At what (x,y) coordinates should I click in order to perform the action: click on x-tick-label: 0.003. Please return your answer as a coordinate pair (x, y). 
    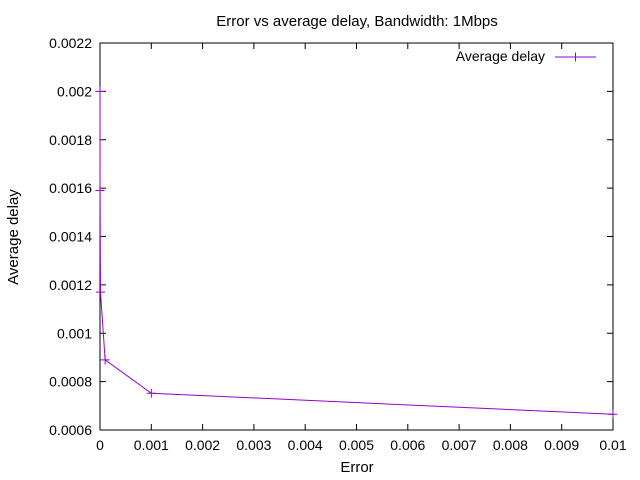
    Looking at the image, I should click on (253, 445).